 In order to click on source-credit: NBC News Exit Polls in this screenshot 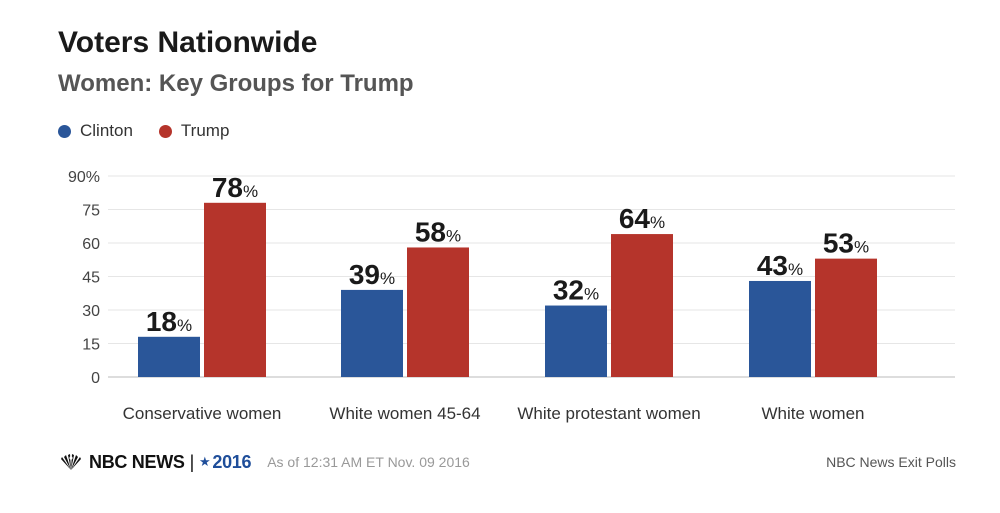, I will do `click(891, 462)`.